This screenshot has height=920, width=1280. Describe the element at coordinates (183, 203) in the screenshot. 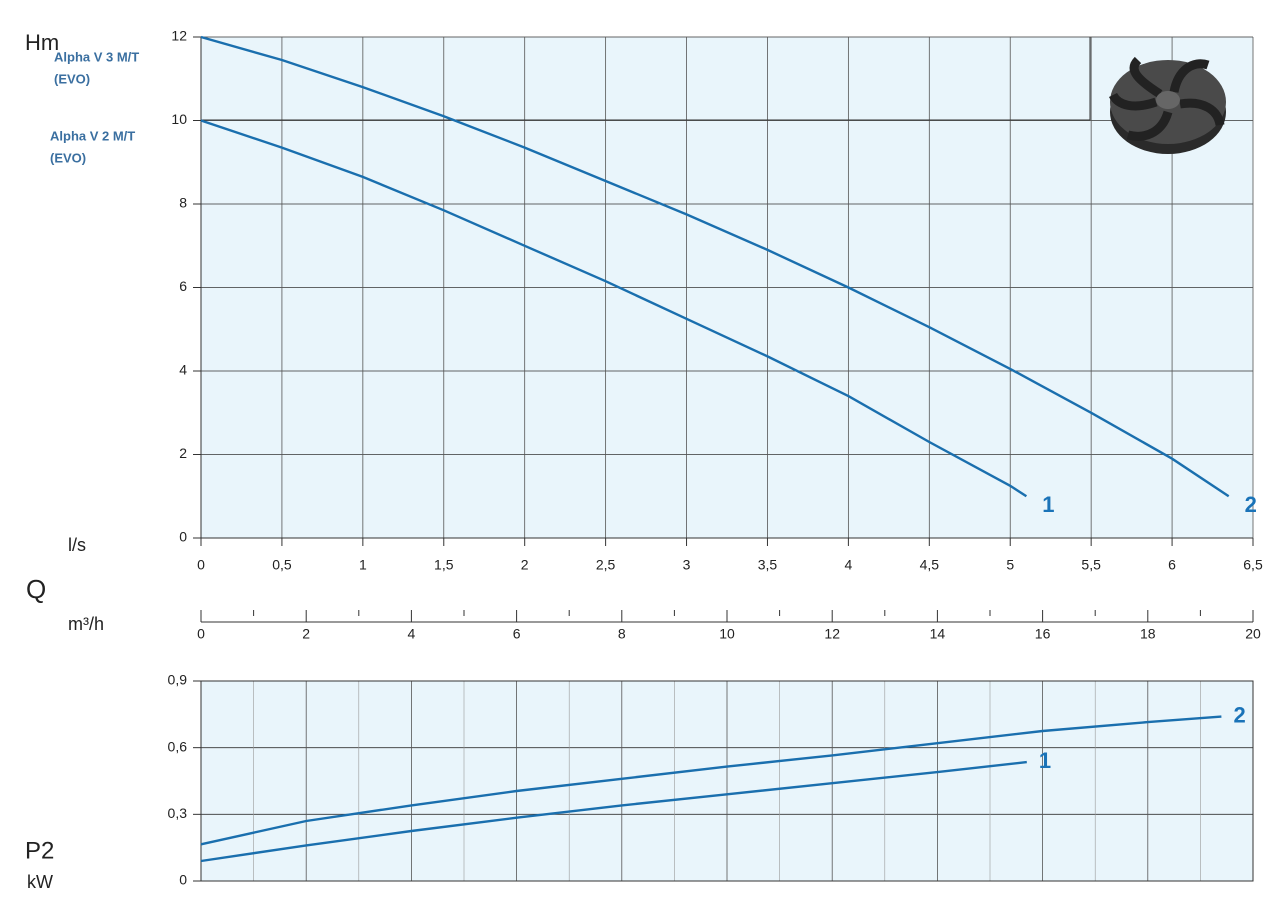

I see `y-tick-label: 8` at that location.